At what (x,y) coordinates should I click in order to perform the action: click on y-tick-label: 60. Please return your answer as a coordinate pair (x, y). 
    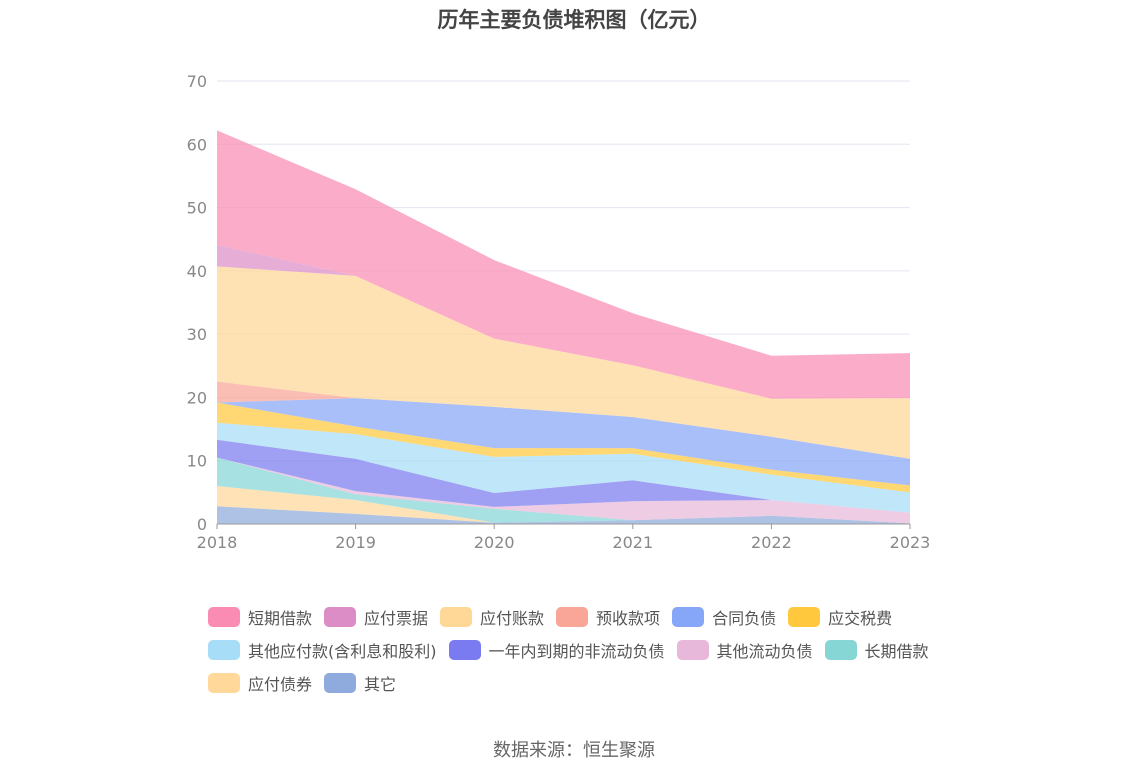
    Looking at the image, I should click on (197, 144).